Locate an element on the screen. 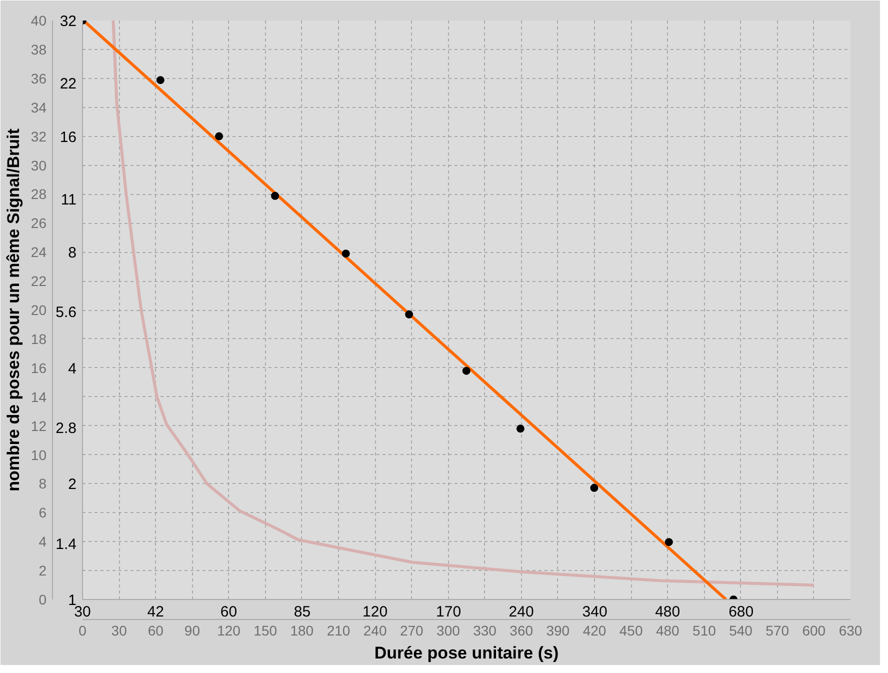 The width and height of the screenshot is (888, 673). y-tick-label: 2 is located at coordinates (72, 485).